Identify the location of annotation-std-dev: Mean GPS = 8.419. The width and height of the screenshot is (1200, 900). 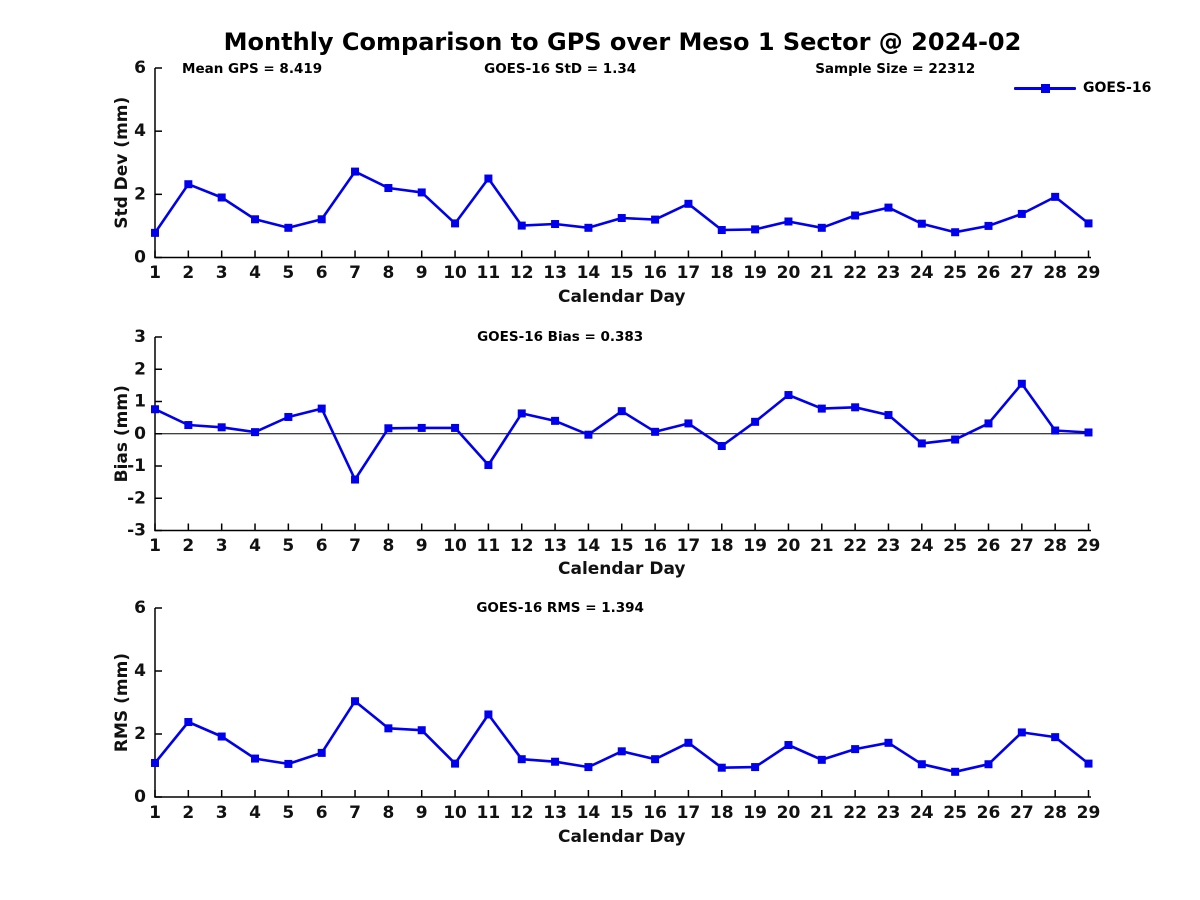
(252, 69).